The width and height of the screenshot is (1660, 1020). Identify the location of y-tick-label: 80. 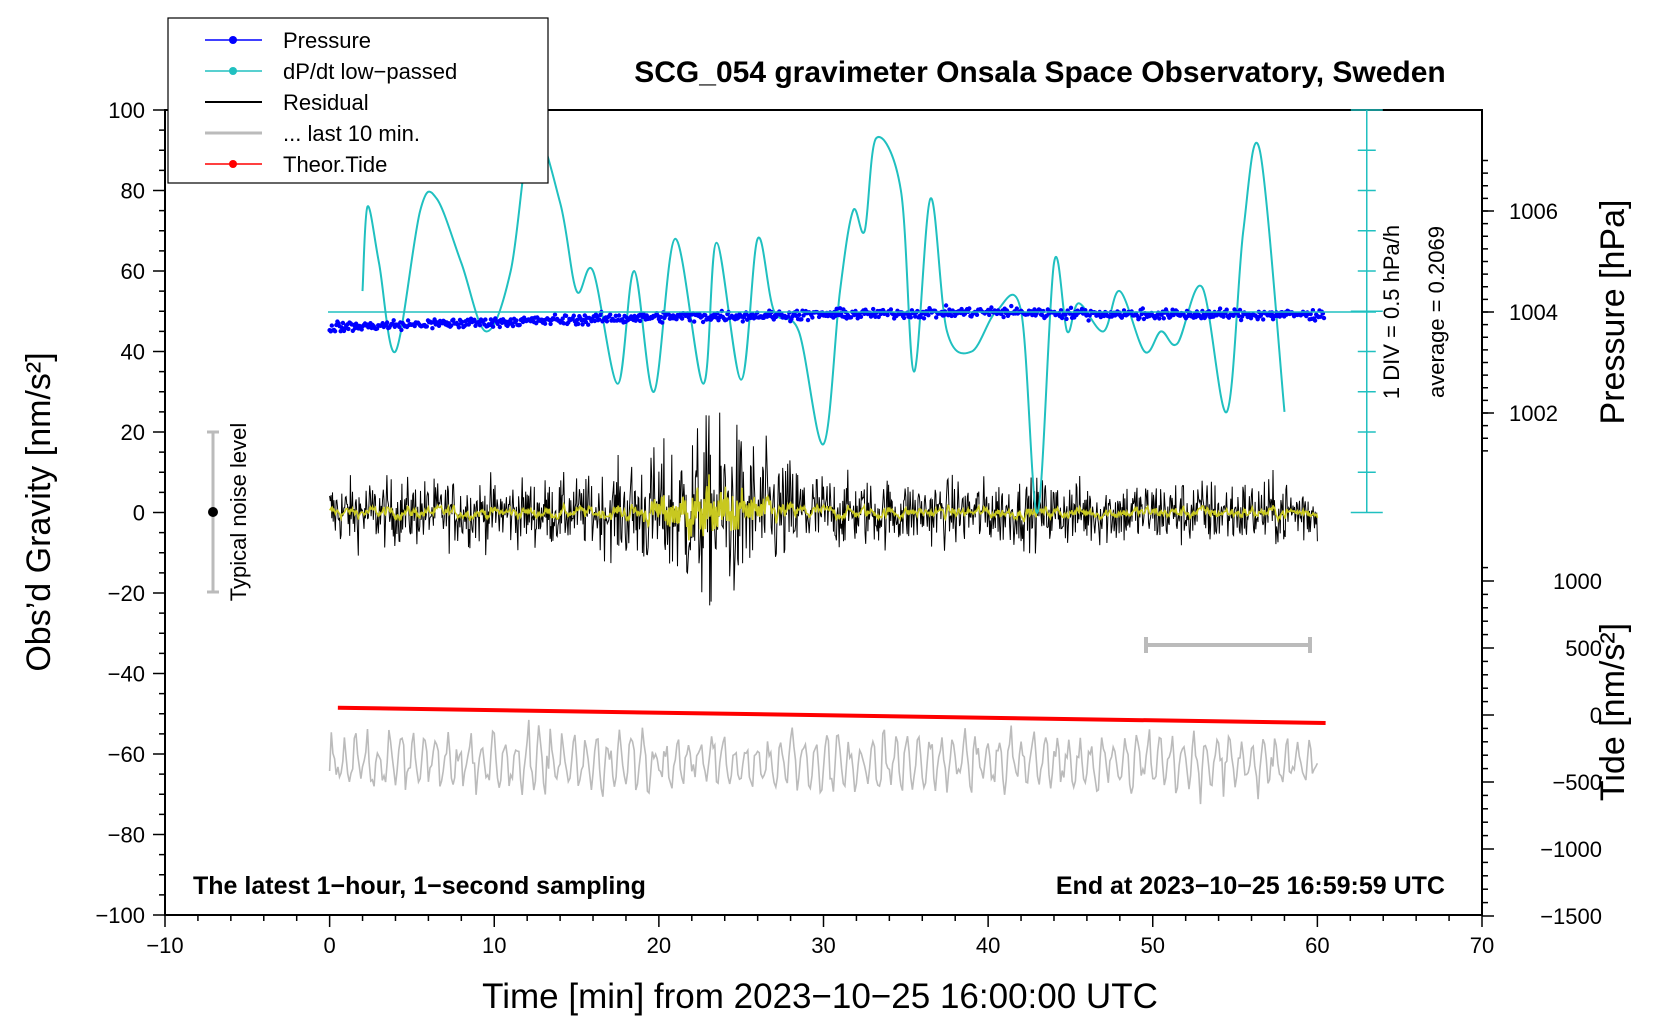
(133, 191).